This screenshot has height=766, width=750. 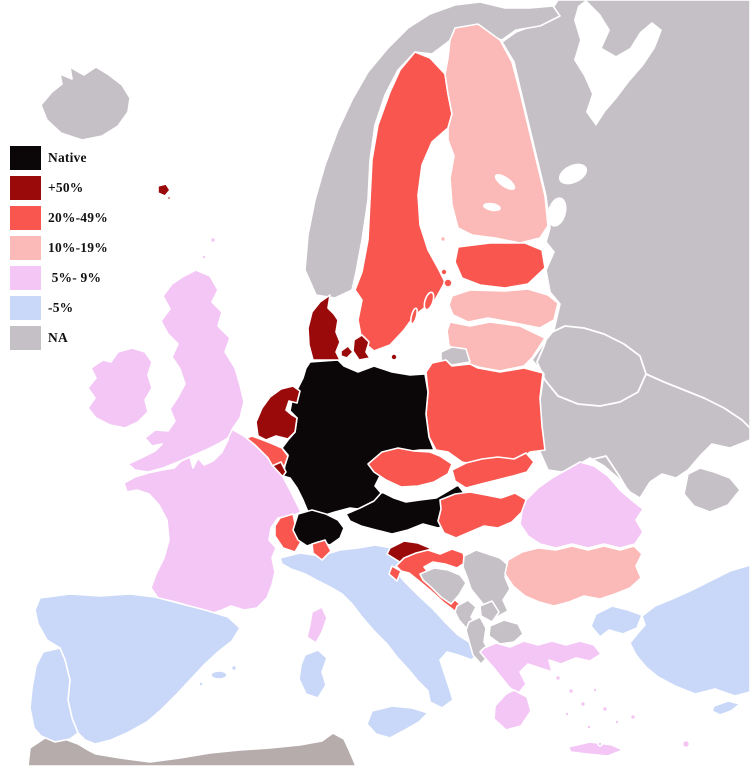 I want to click on region-germany, so click(x=358, y=438).